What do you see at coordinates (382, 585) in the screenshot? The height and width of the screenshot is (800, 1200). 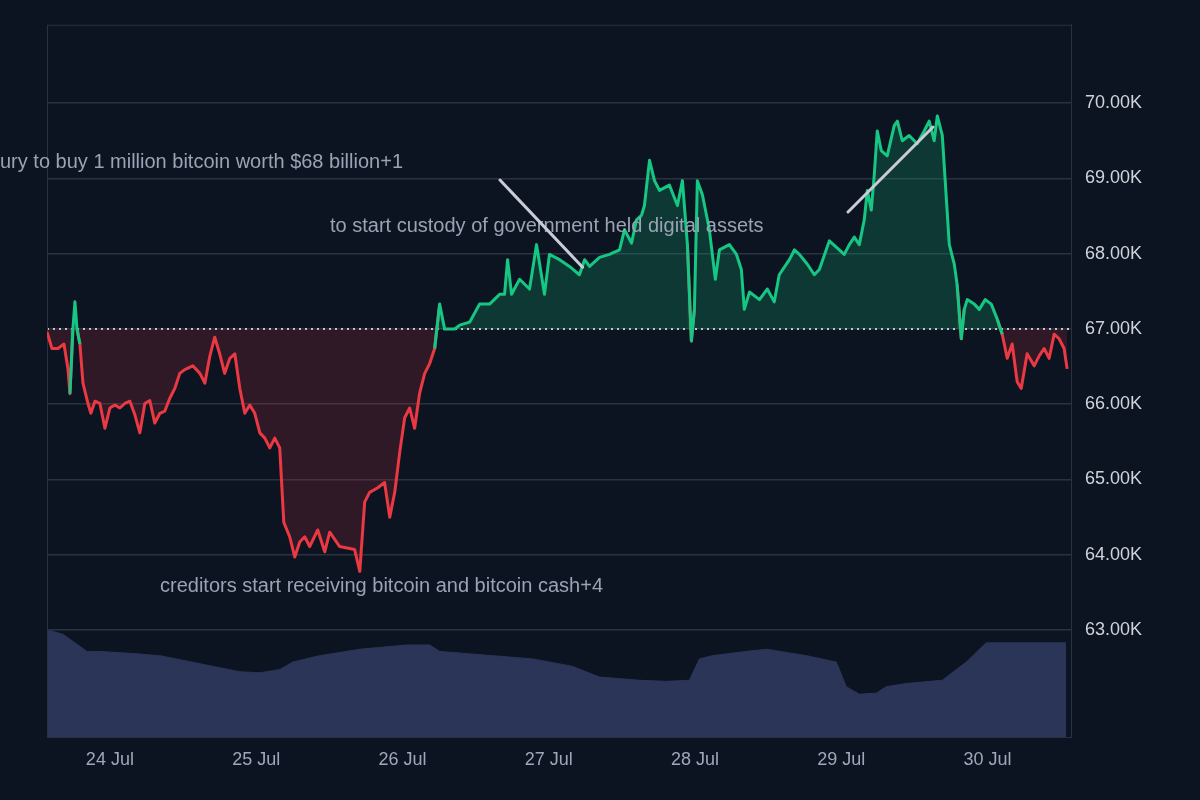 I see `annotation: creditors start receiving bitcoin and bitcoin cash+4` at bounding box center [382, 585].